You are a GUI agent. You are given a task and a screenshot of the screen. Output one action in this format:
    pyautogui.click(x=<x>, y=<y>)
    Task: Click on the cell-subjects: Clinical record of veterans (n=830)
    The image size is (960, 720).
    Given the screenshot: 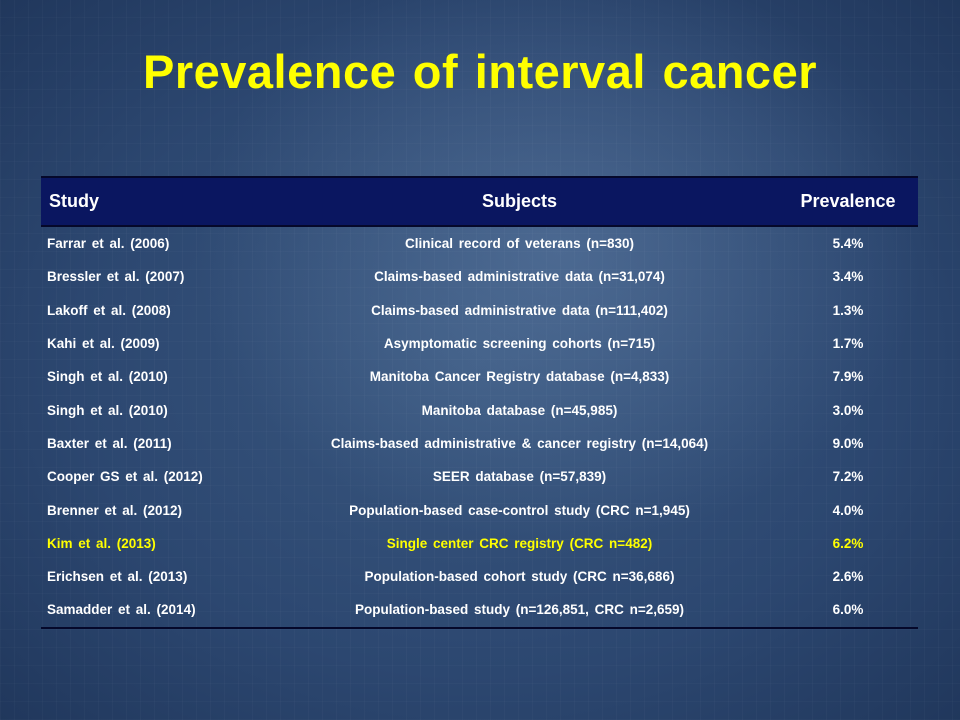 What is the action you would take?
    pyautogui.click(x=519, y=244)
    